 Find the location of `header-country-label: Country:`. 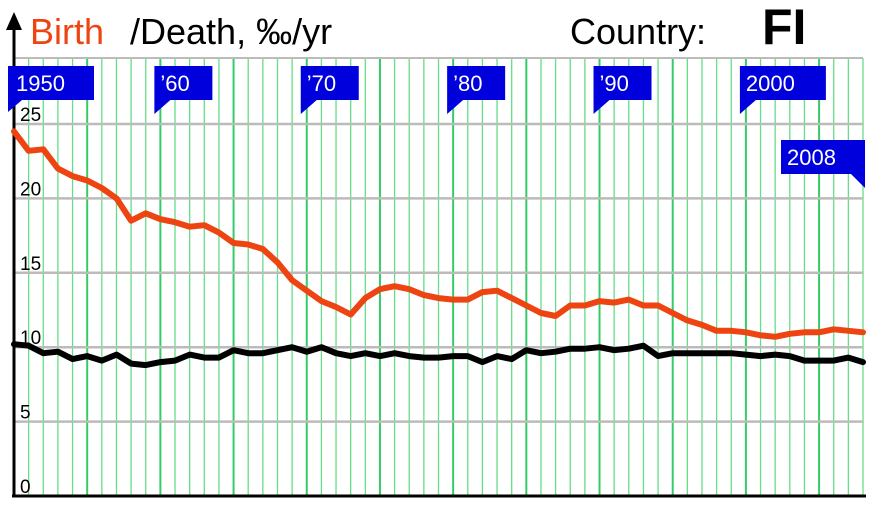

header-country-label: Country: is located at coordinates (638, 31).